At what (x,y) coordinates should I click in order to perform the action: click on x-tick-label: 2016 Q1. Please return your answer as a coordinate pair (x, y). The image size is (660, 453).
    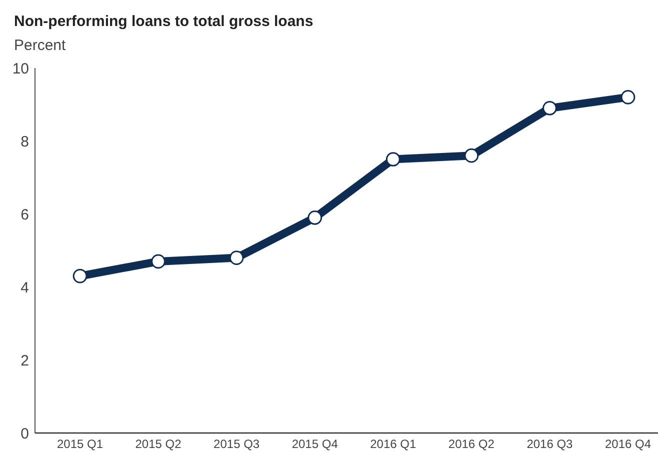
    Looking at the image, I should click on (393, 444).